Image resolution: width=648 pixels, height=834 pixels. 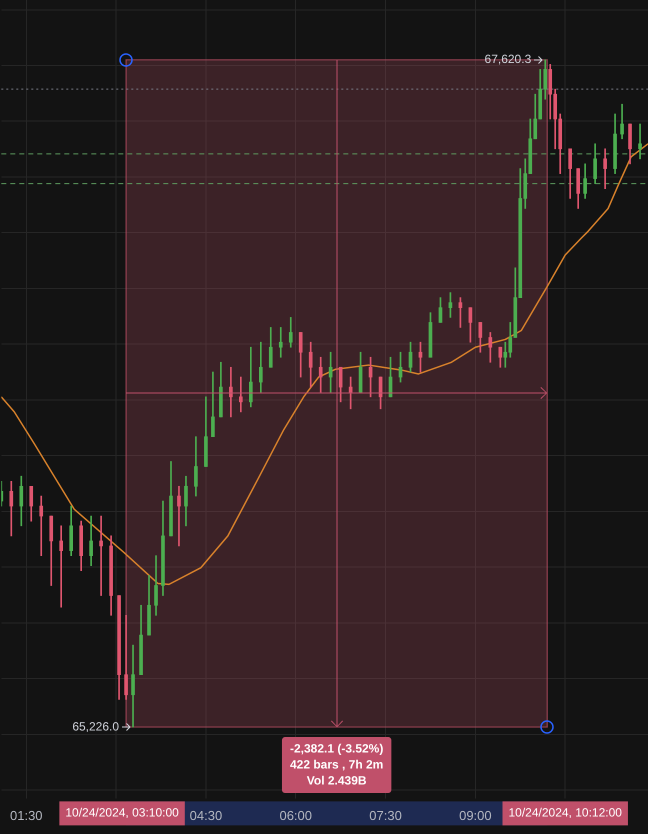 What do you see at coordinates (565, 813) in the screenshot?
I see `text: 10/24/2024, 10:12:00` at bounding box center [565, 813].